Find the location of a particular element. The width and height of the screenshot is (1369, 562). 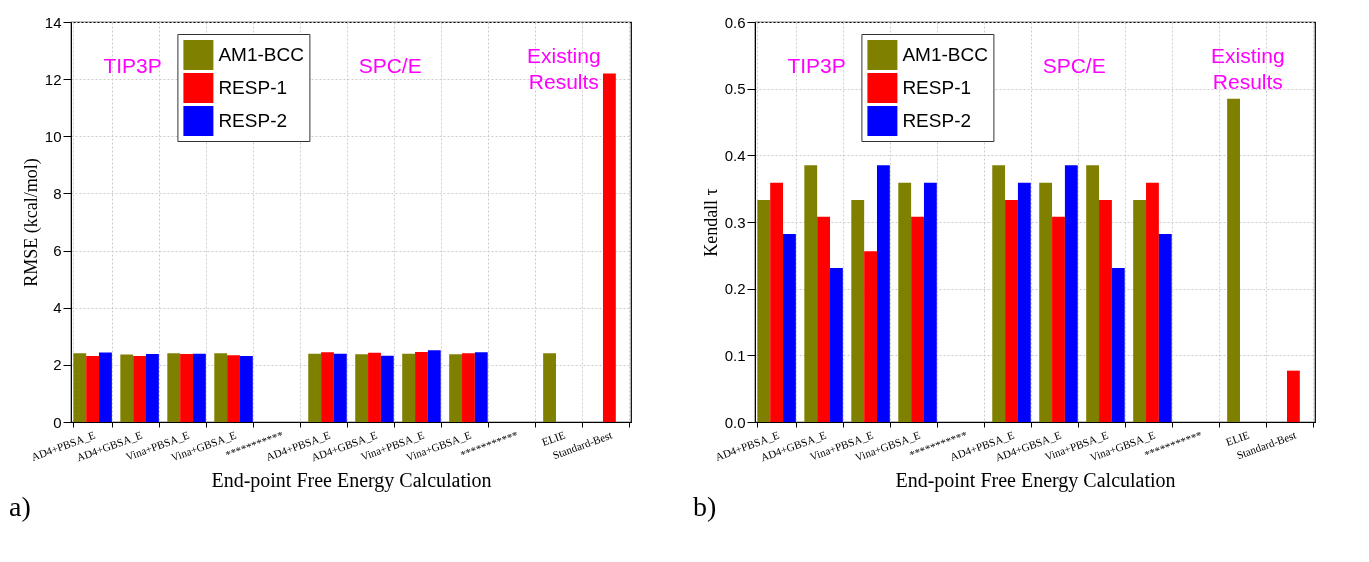

text: b) is located at coordinates (705, 506).